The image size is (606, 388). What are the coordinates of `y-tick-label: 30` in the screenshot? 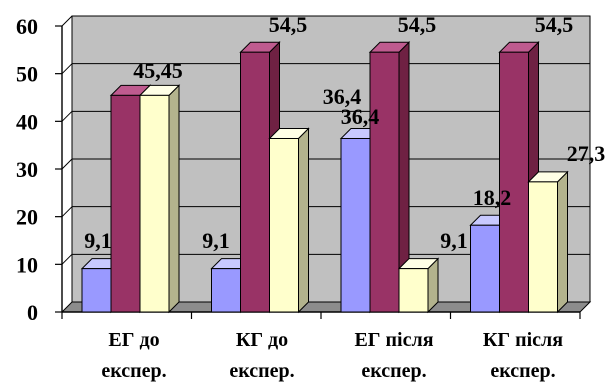 It's located at (27, 169).